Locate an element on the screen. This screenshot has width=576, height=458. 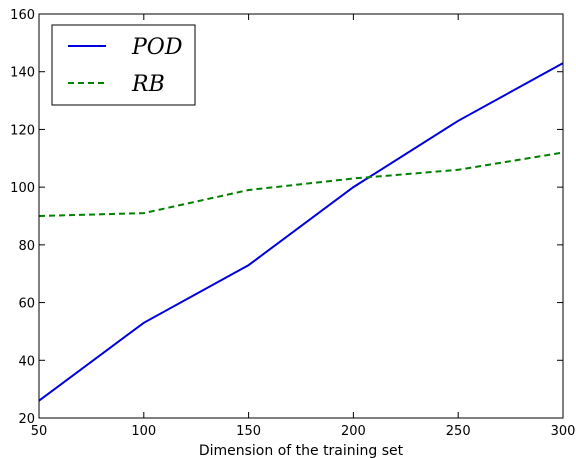
x-tick-label: 50 is located at coordinates (39, 431).